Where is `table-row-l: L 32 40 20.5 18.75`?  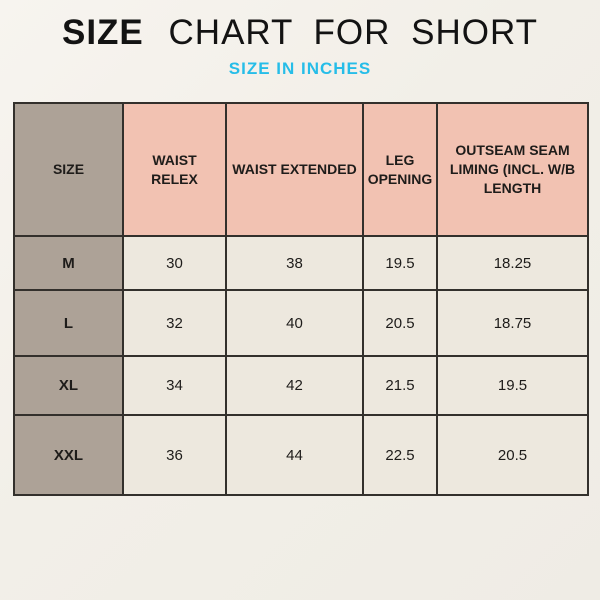
table-row-l: L 32 40 20.5 18.75 is located at coordinates (301, 323).